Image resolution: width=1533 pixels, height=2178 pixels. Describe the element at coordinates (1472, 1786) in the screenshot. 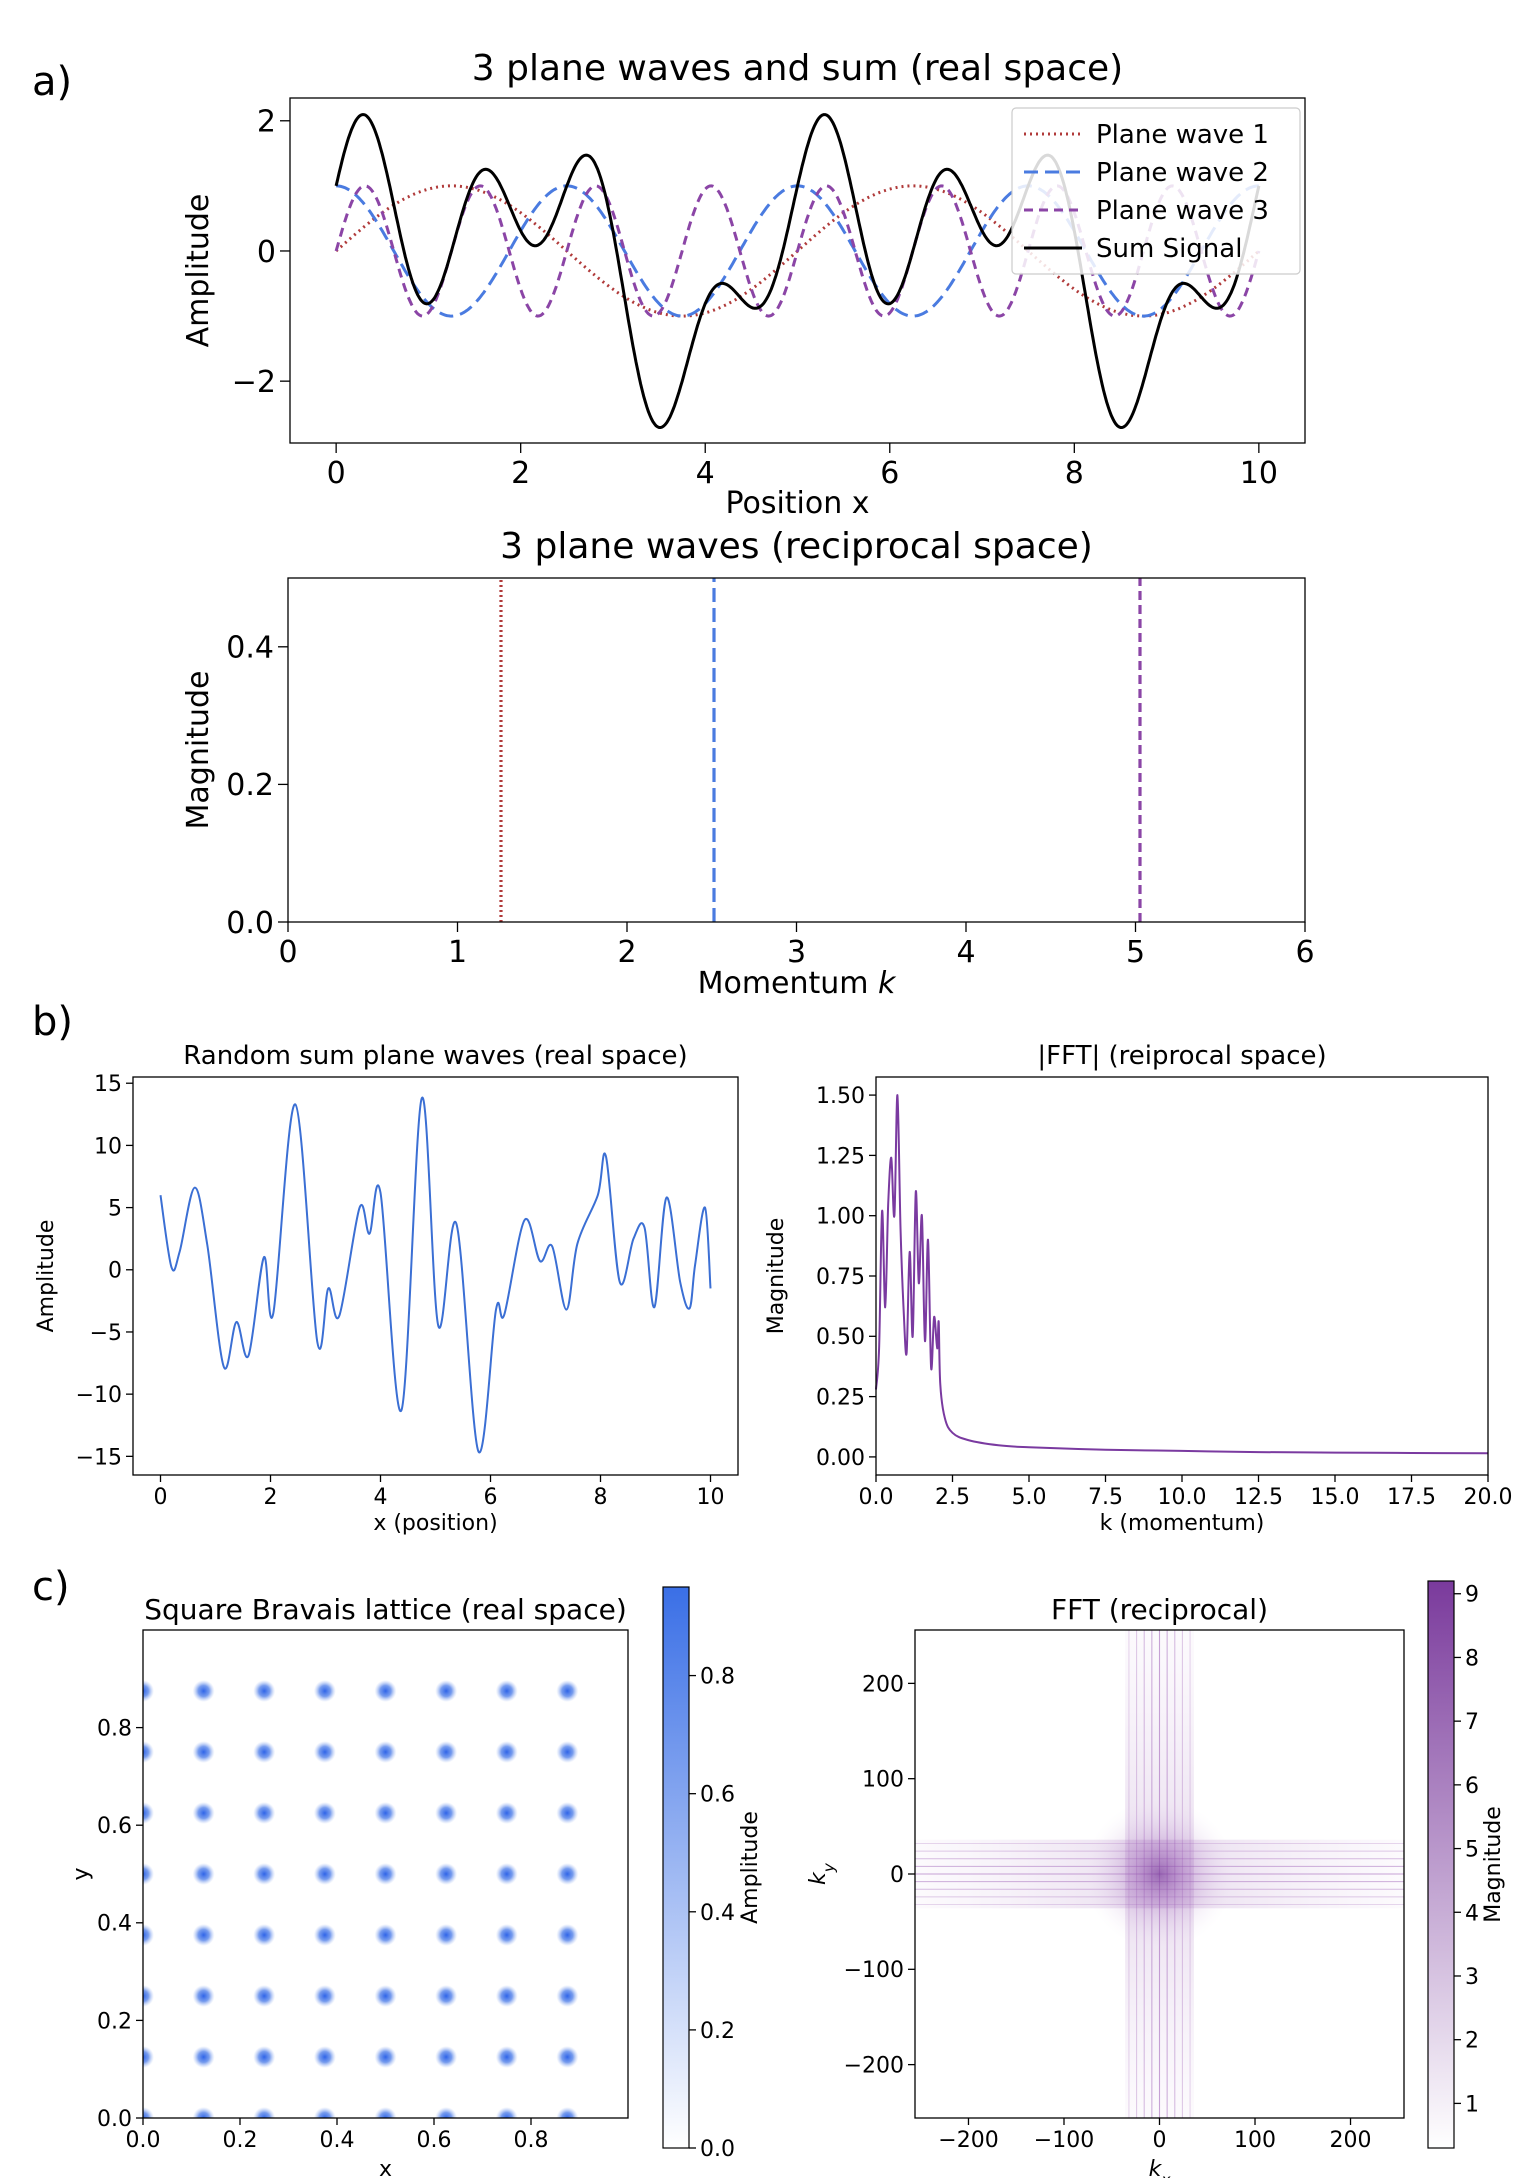

I see `colorbar-tick-label: 6` at that location.